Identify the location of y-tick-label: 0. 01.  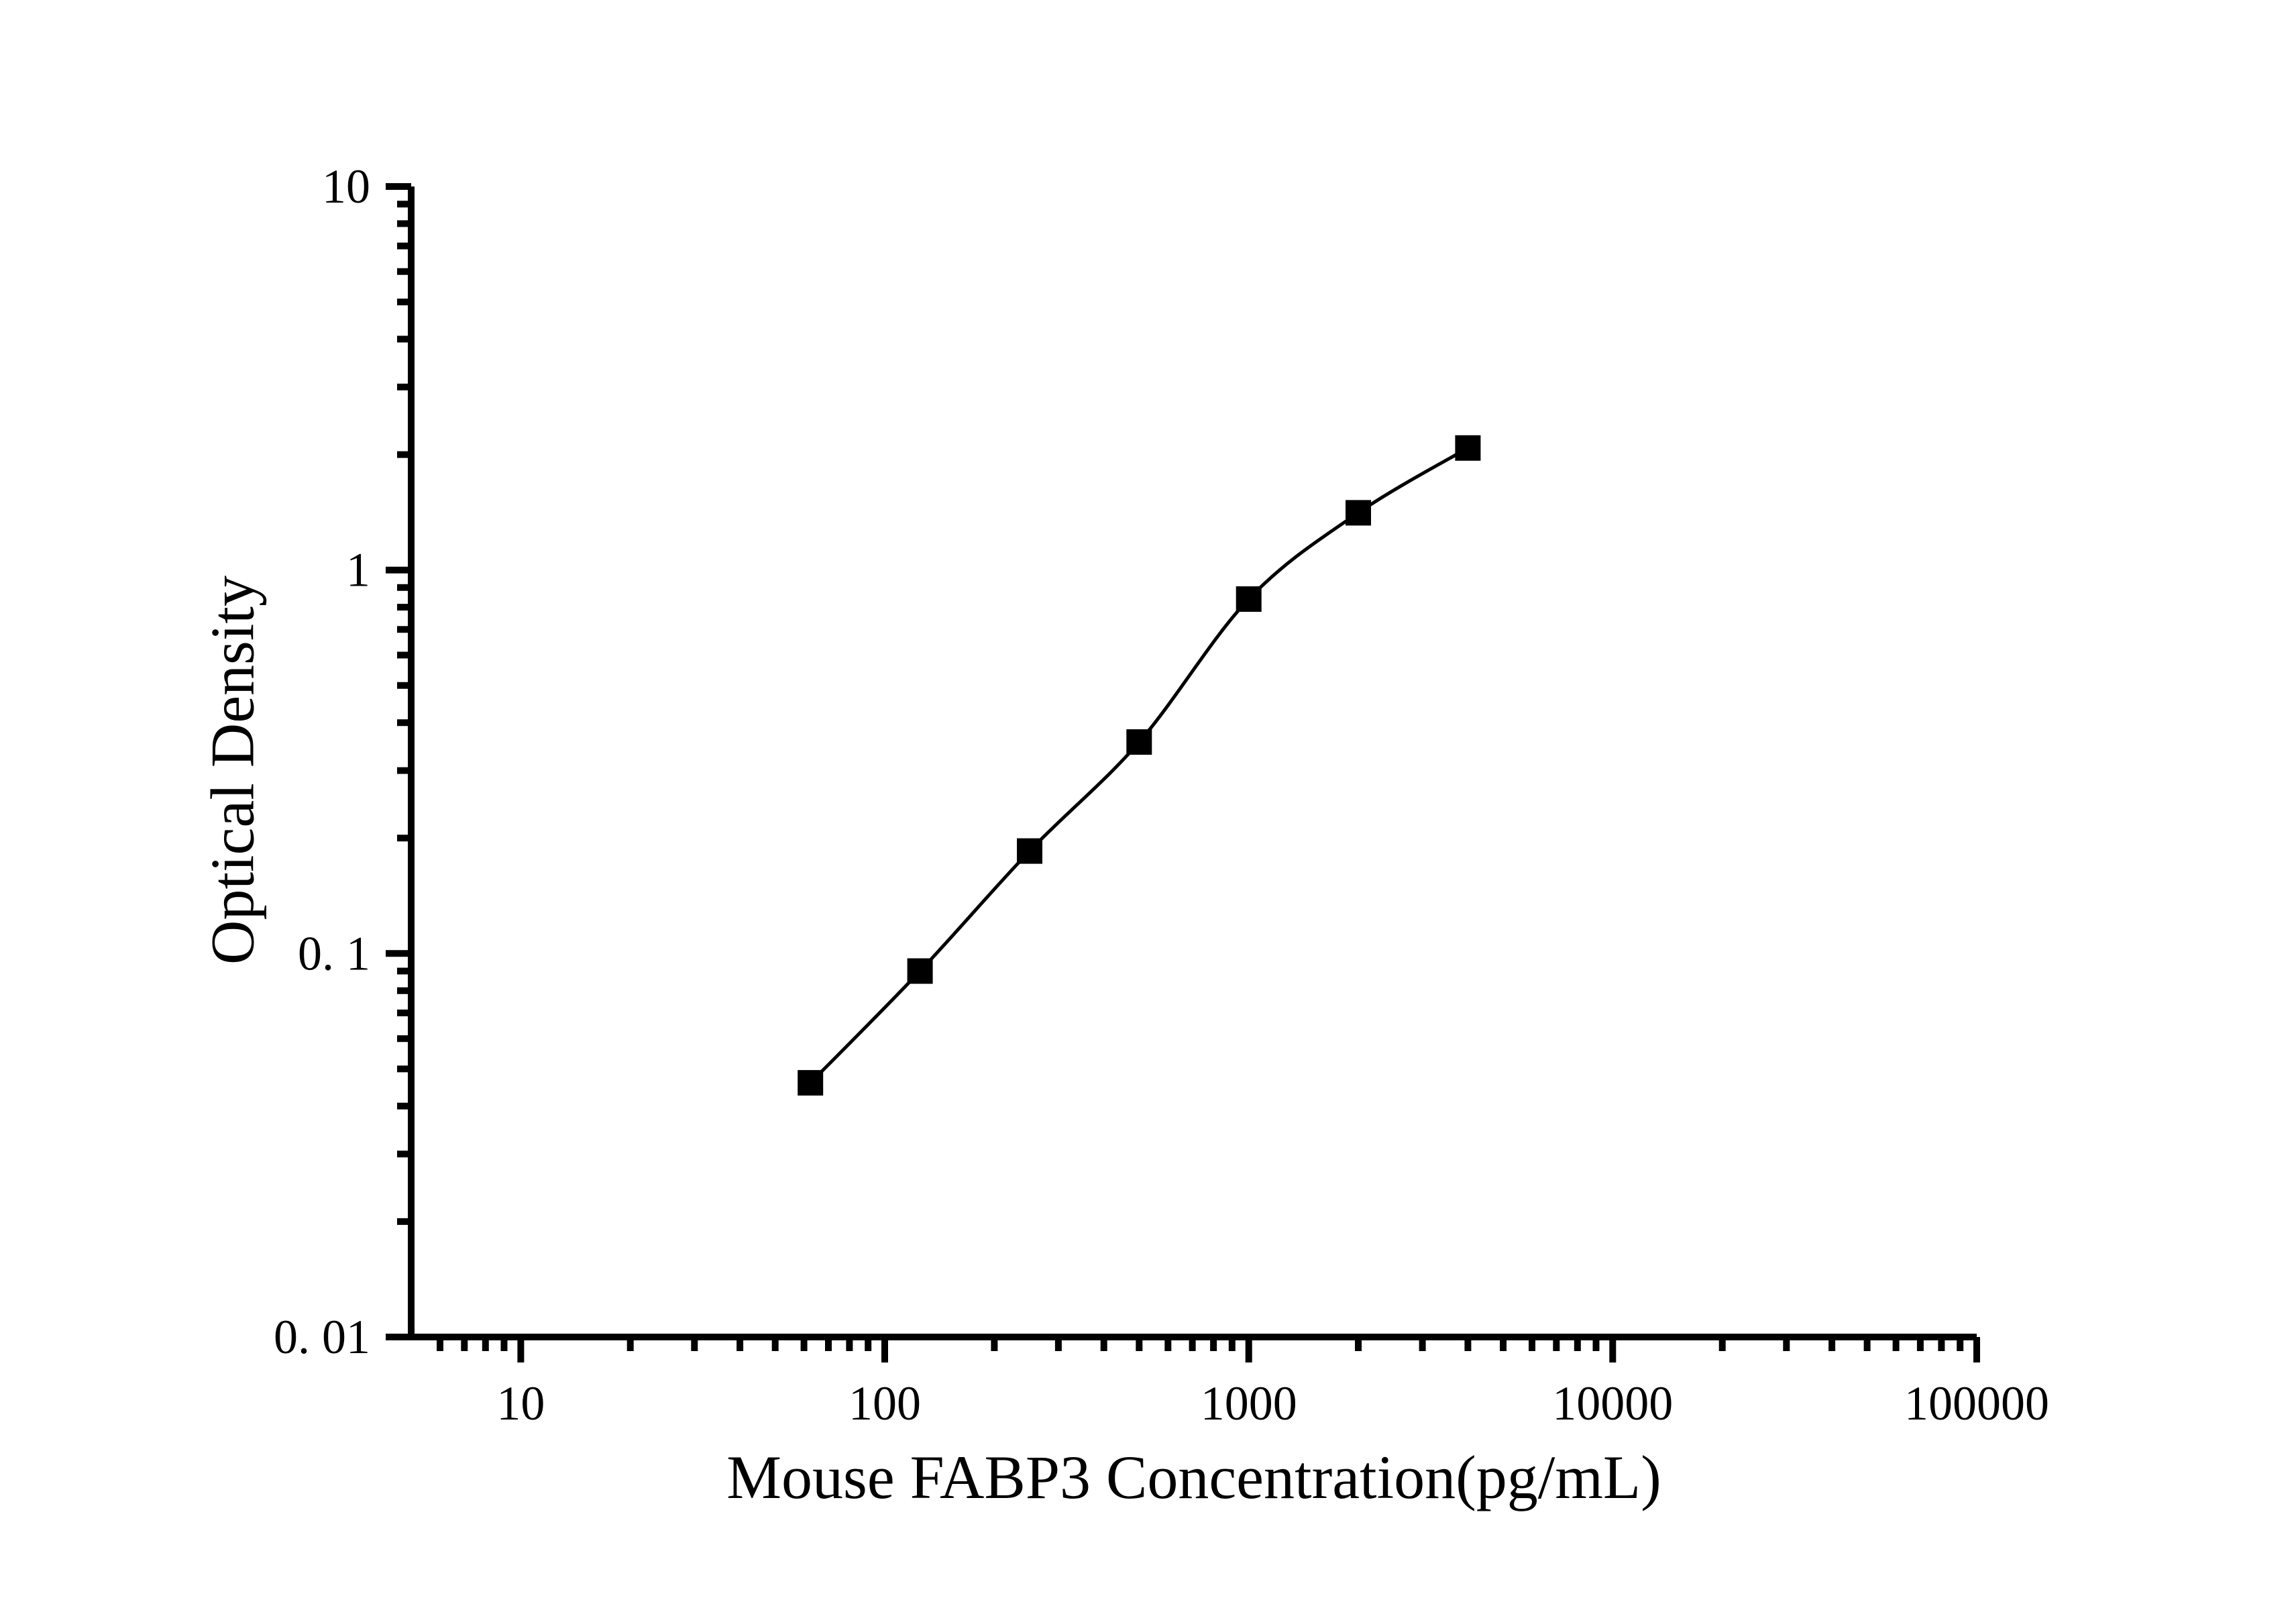
(322, 1337).